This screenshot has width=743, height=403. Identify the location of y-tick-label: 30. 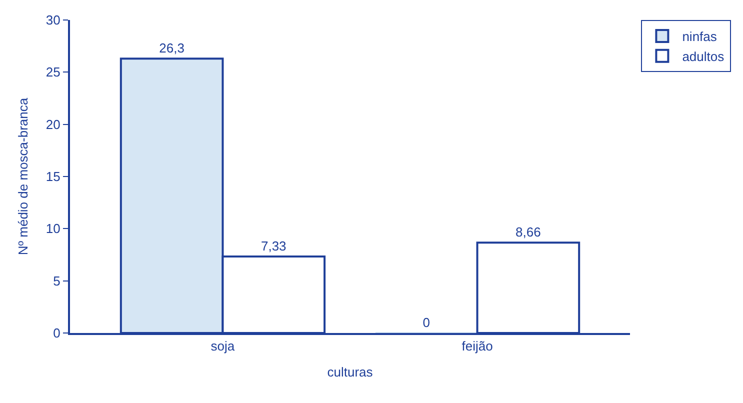
(53, 20).